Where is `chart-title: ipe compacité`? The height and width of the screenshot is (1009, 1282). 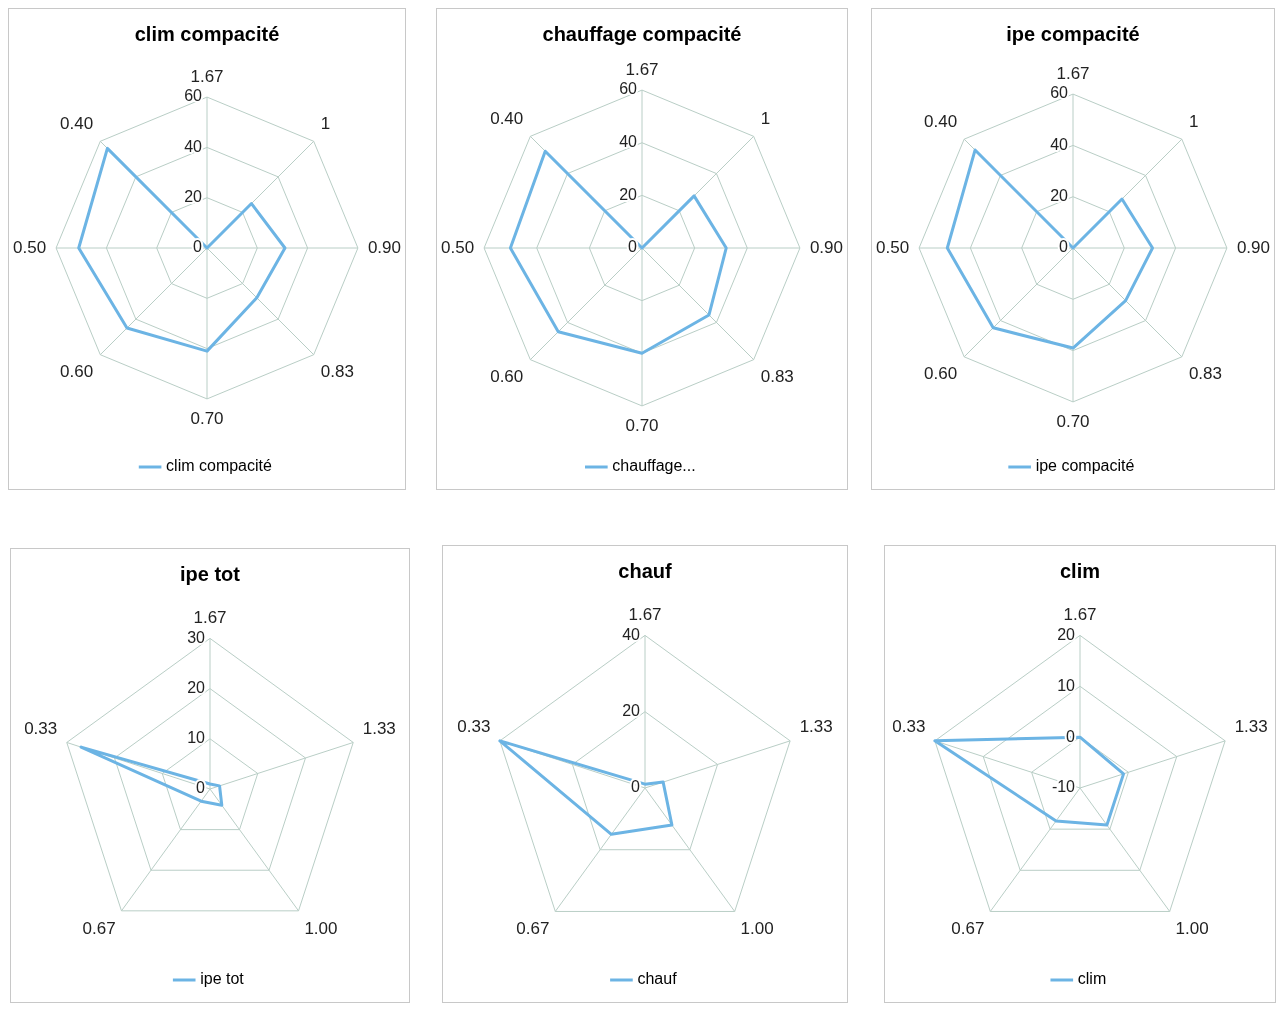
chart-title: ipe compacité is located at coordinates (1073, 33).